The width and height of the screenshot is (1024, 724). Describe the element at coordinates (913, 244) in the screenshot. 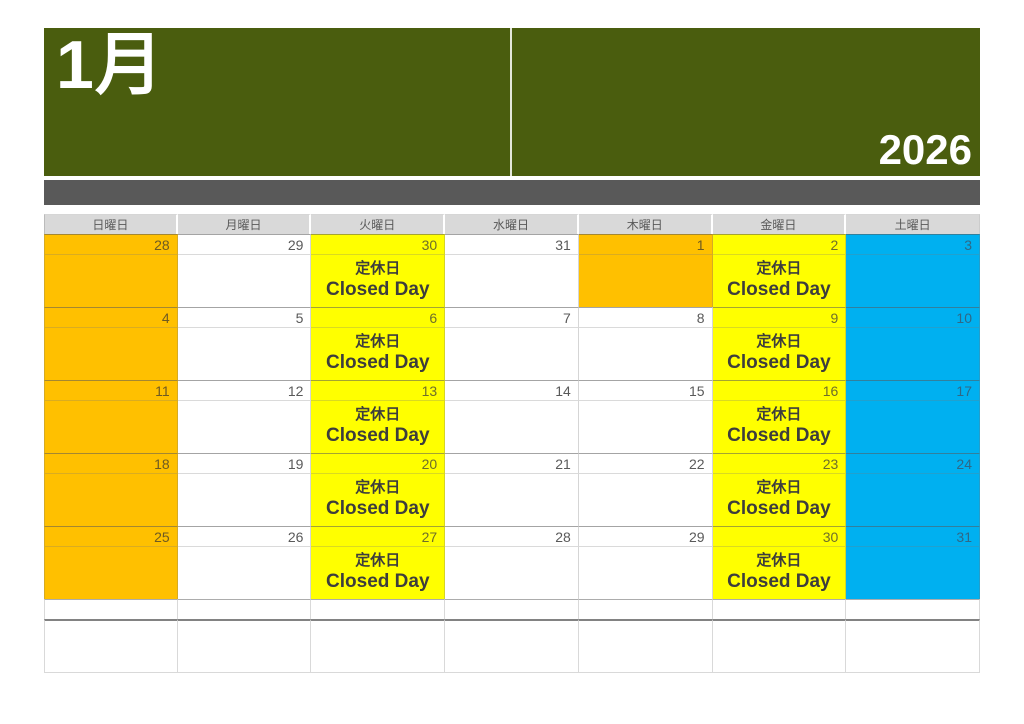

I see `date-cell: 3` at that location.